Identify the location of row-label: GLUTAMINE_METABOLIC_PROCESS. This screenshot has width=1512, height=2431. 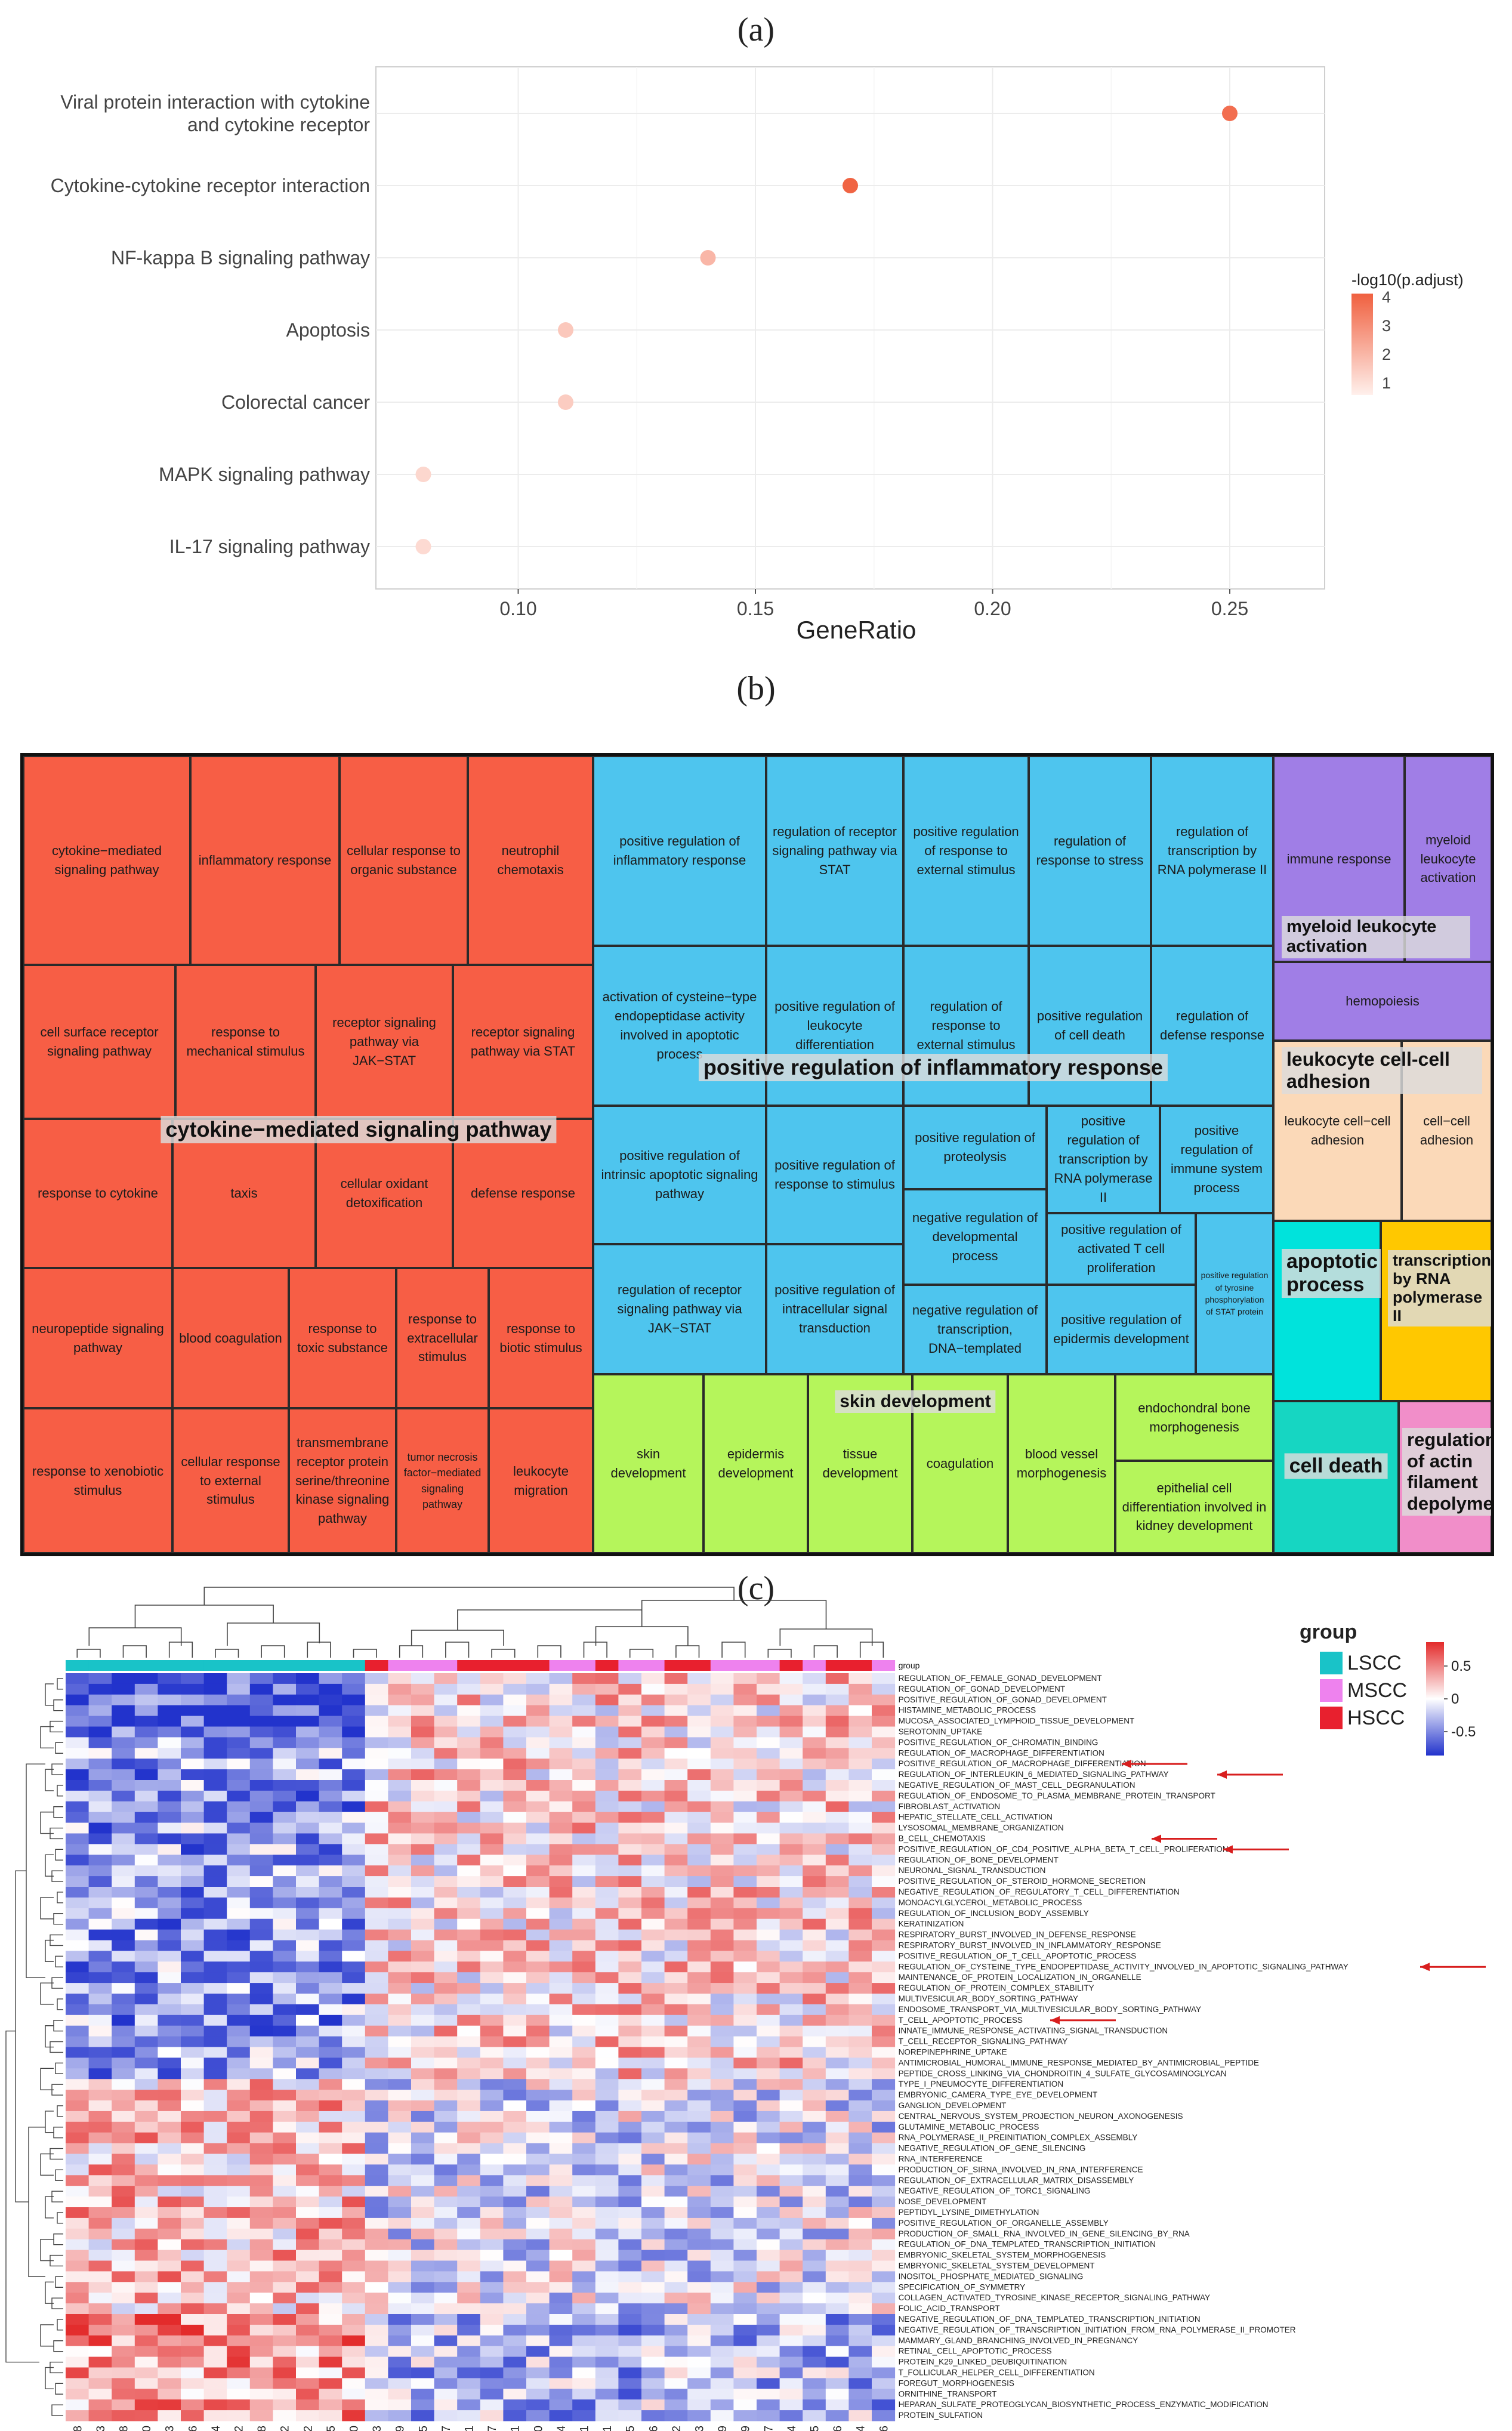
(969, 2127).